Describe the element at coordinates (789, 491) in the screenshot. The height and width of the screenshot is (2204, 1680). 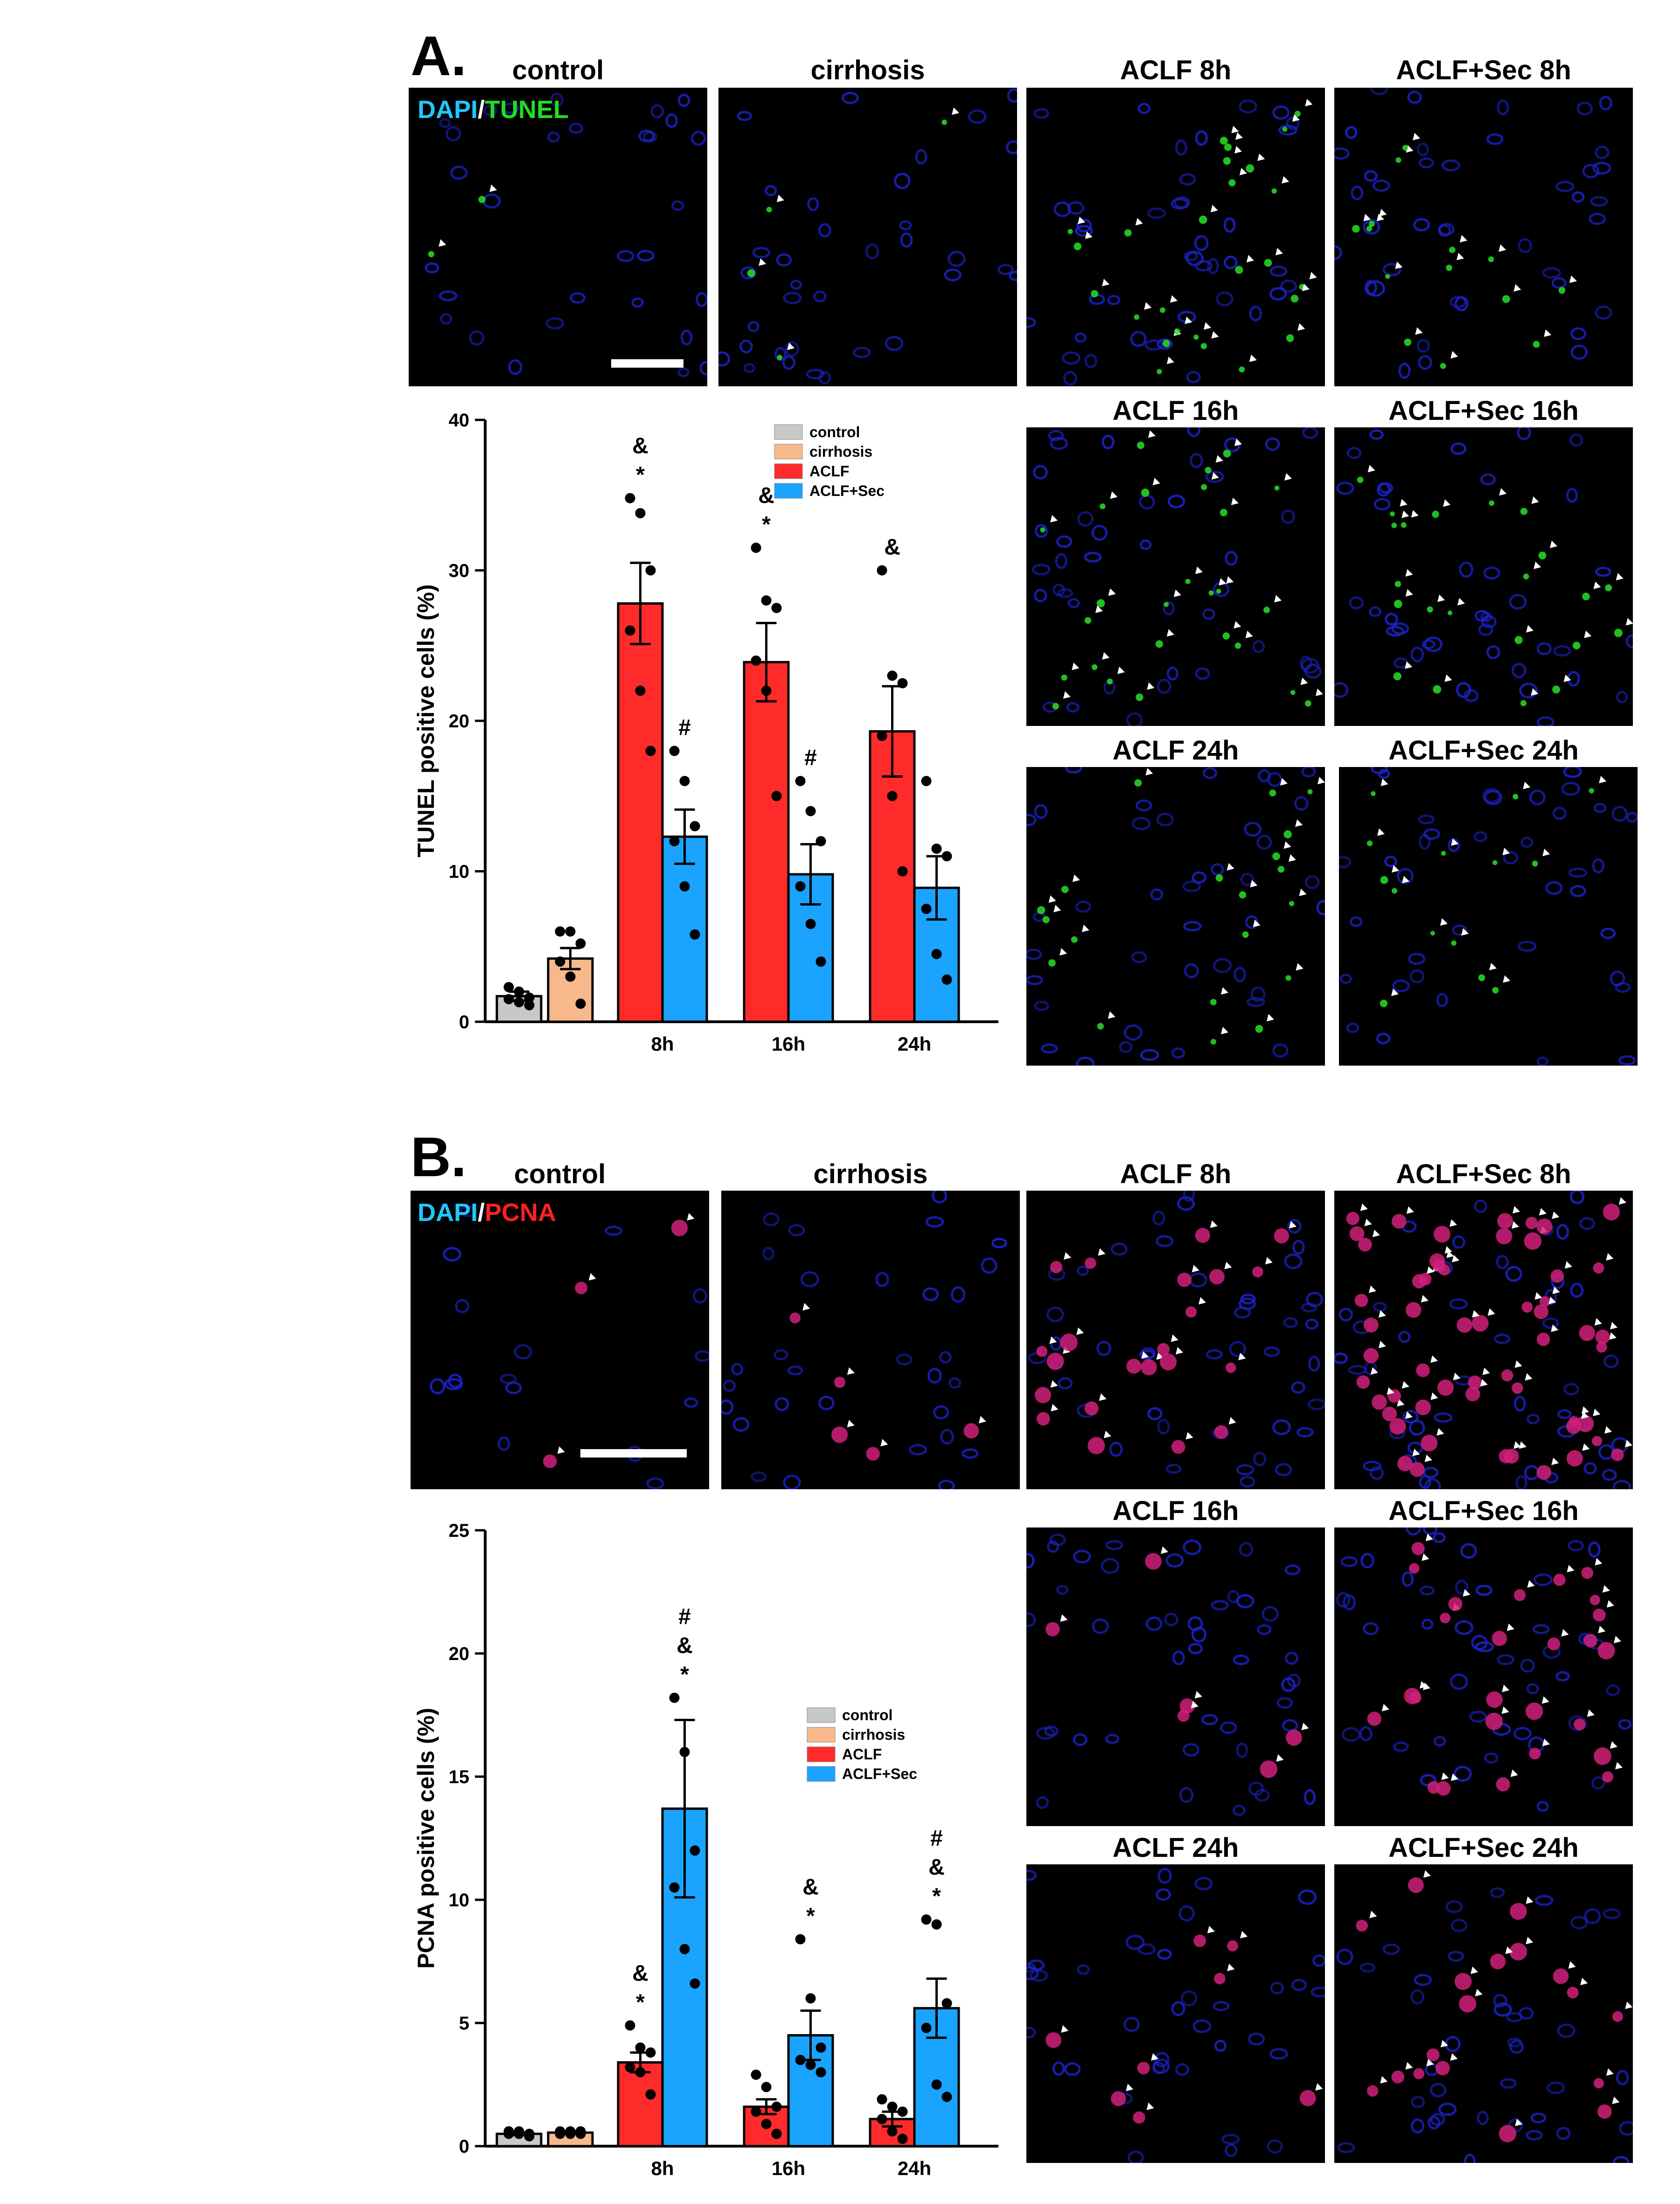
I see `legend-swatch` at that location.